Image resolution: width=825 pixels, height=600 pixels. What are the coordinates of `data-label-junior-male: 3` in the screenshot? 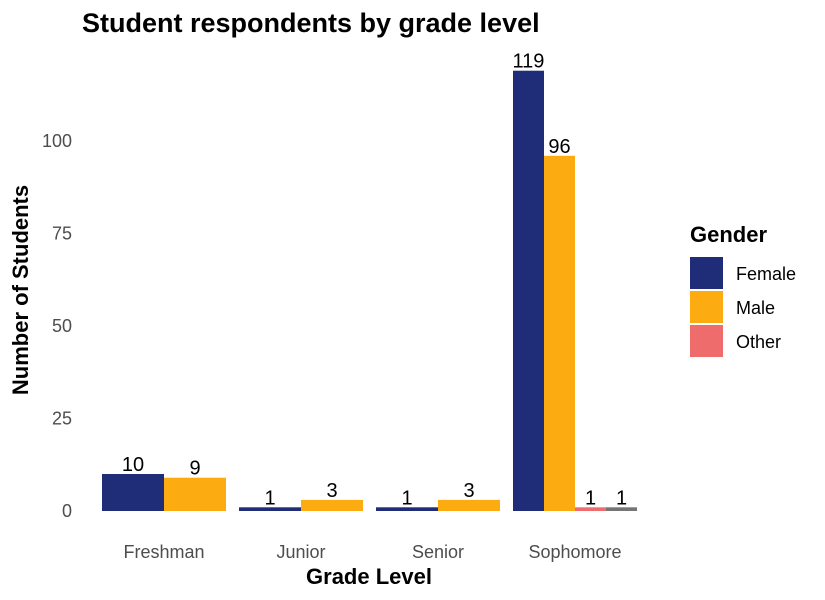 It's located at (331, 491).